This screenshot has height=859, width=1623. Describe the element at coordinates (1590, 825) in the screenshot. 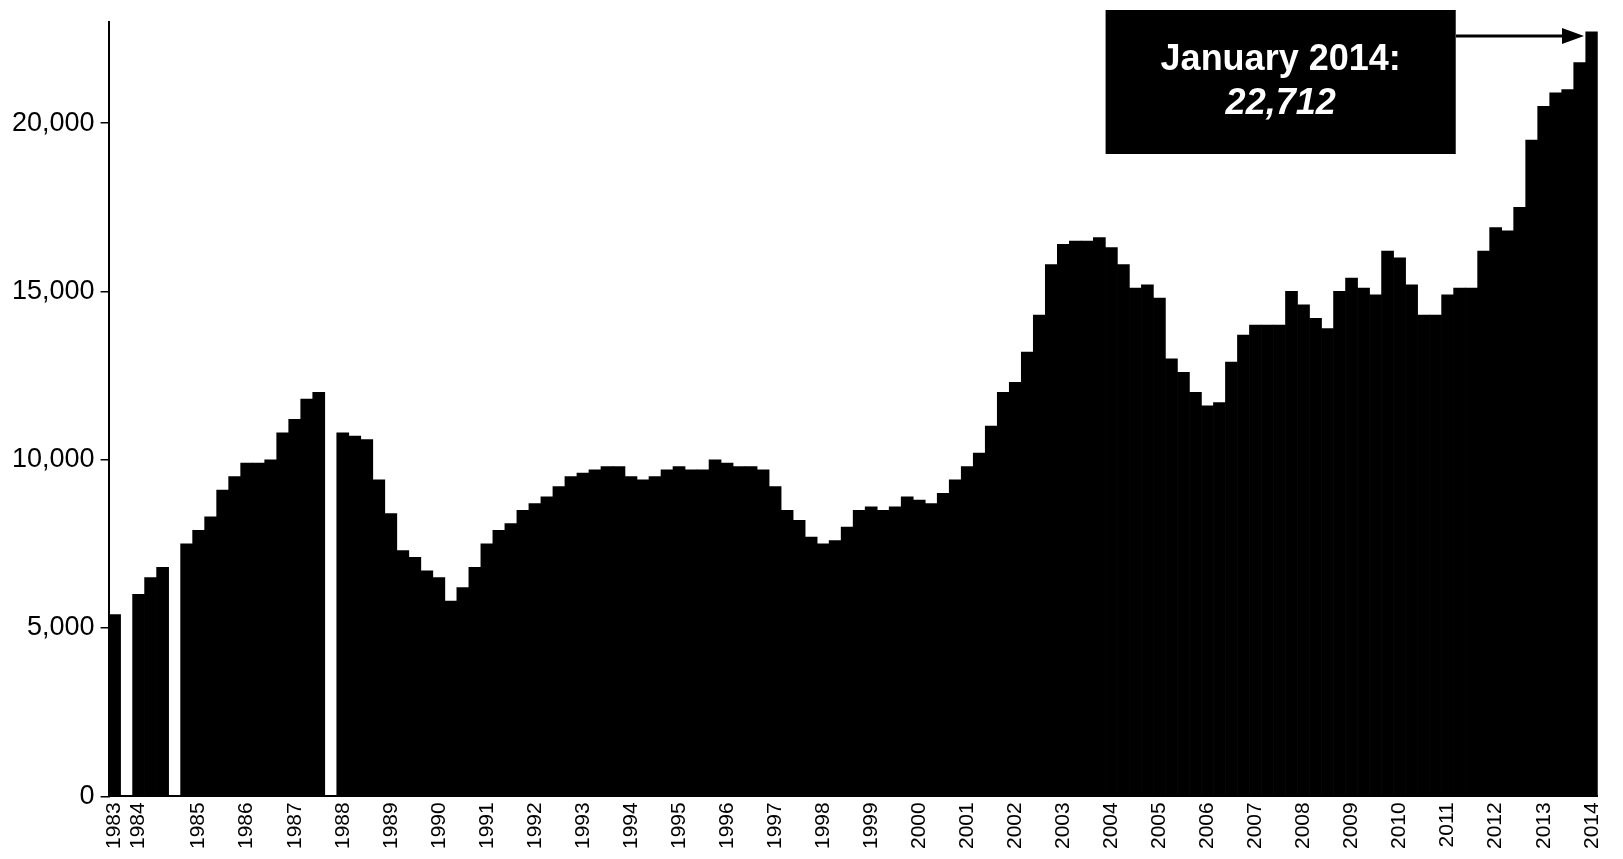

I see `x-tick-label: 2014` at that location.